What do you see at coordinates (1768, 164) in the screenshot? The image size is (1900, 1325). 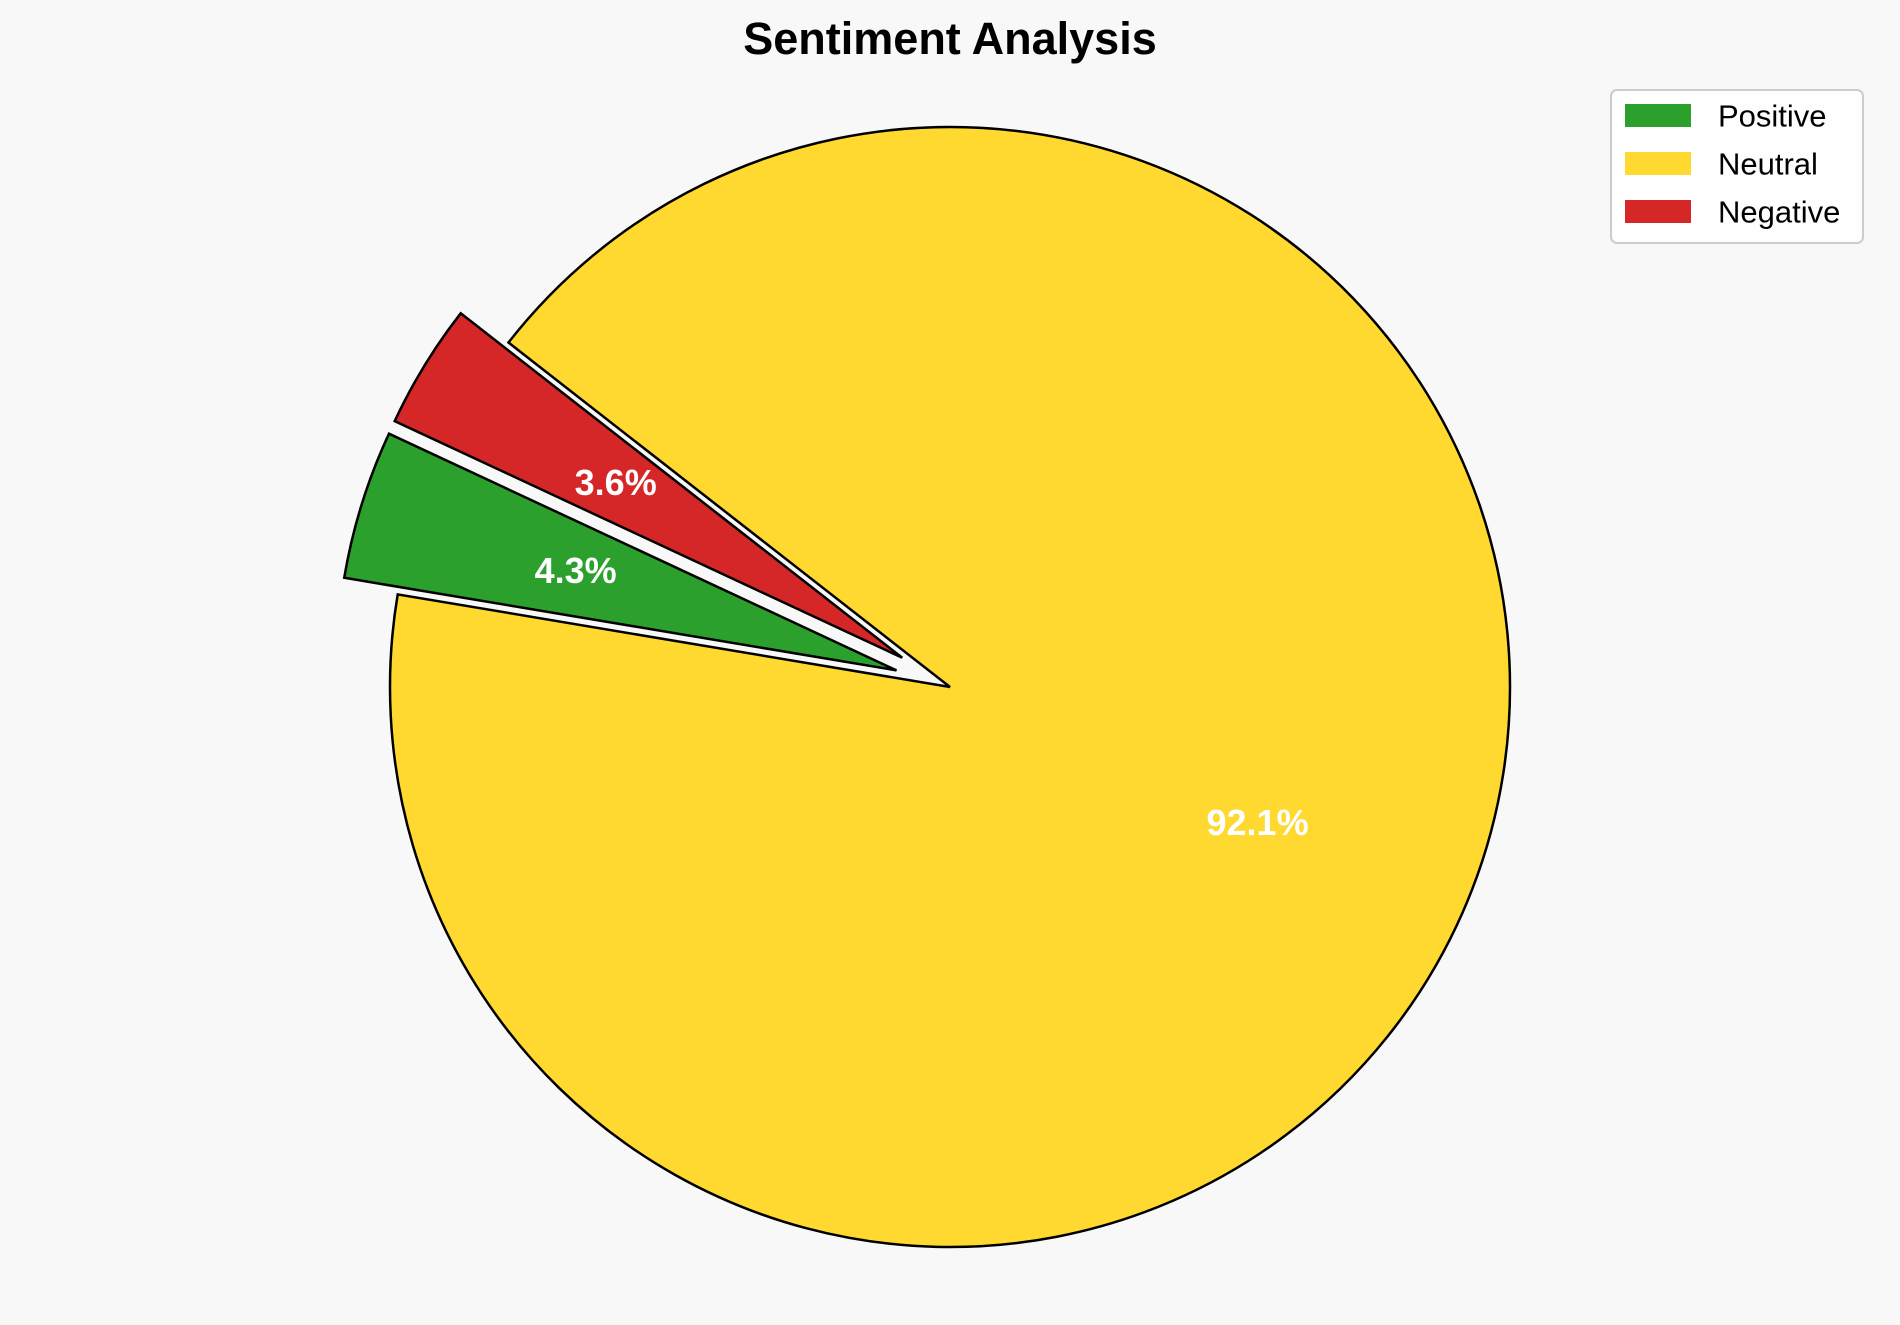 I see `legend-label-neutral: Neutral` at bounding box center [1768, 164].